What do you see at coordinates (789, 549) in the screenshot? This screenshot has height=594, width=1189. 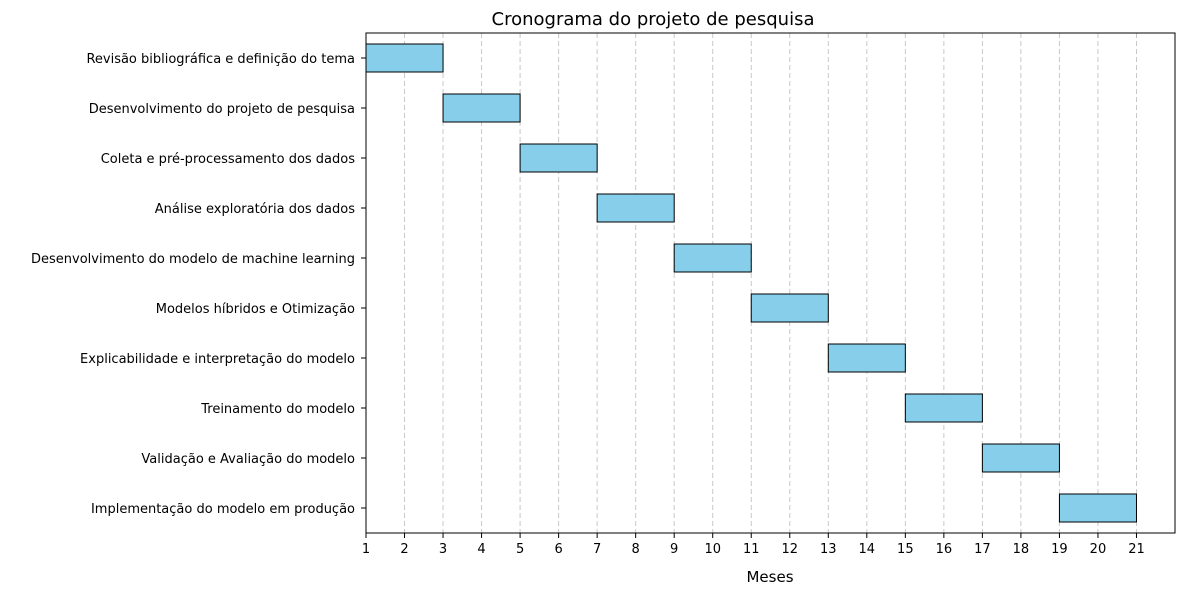 I see `x-tick-label: 12` at bounding box center [789, 549].